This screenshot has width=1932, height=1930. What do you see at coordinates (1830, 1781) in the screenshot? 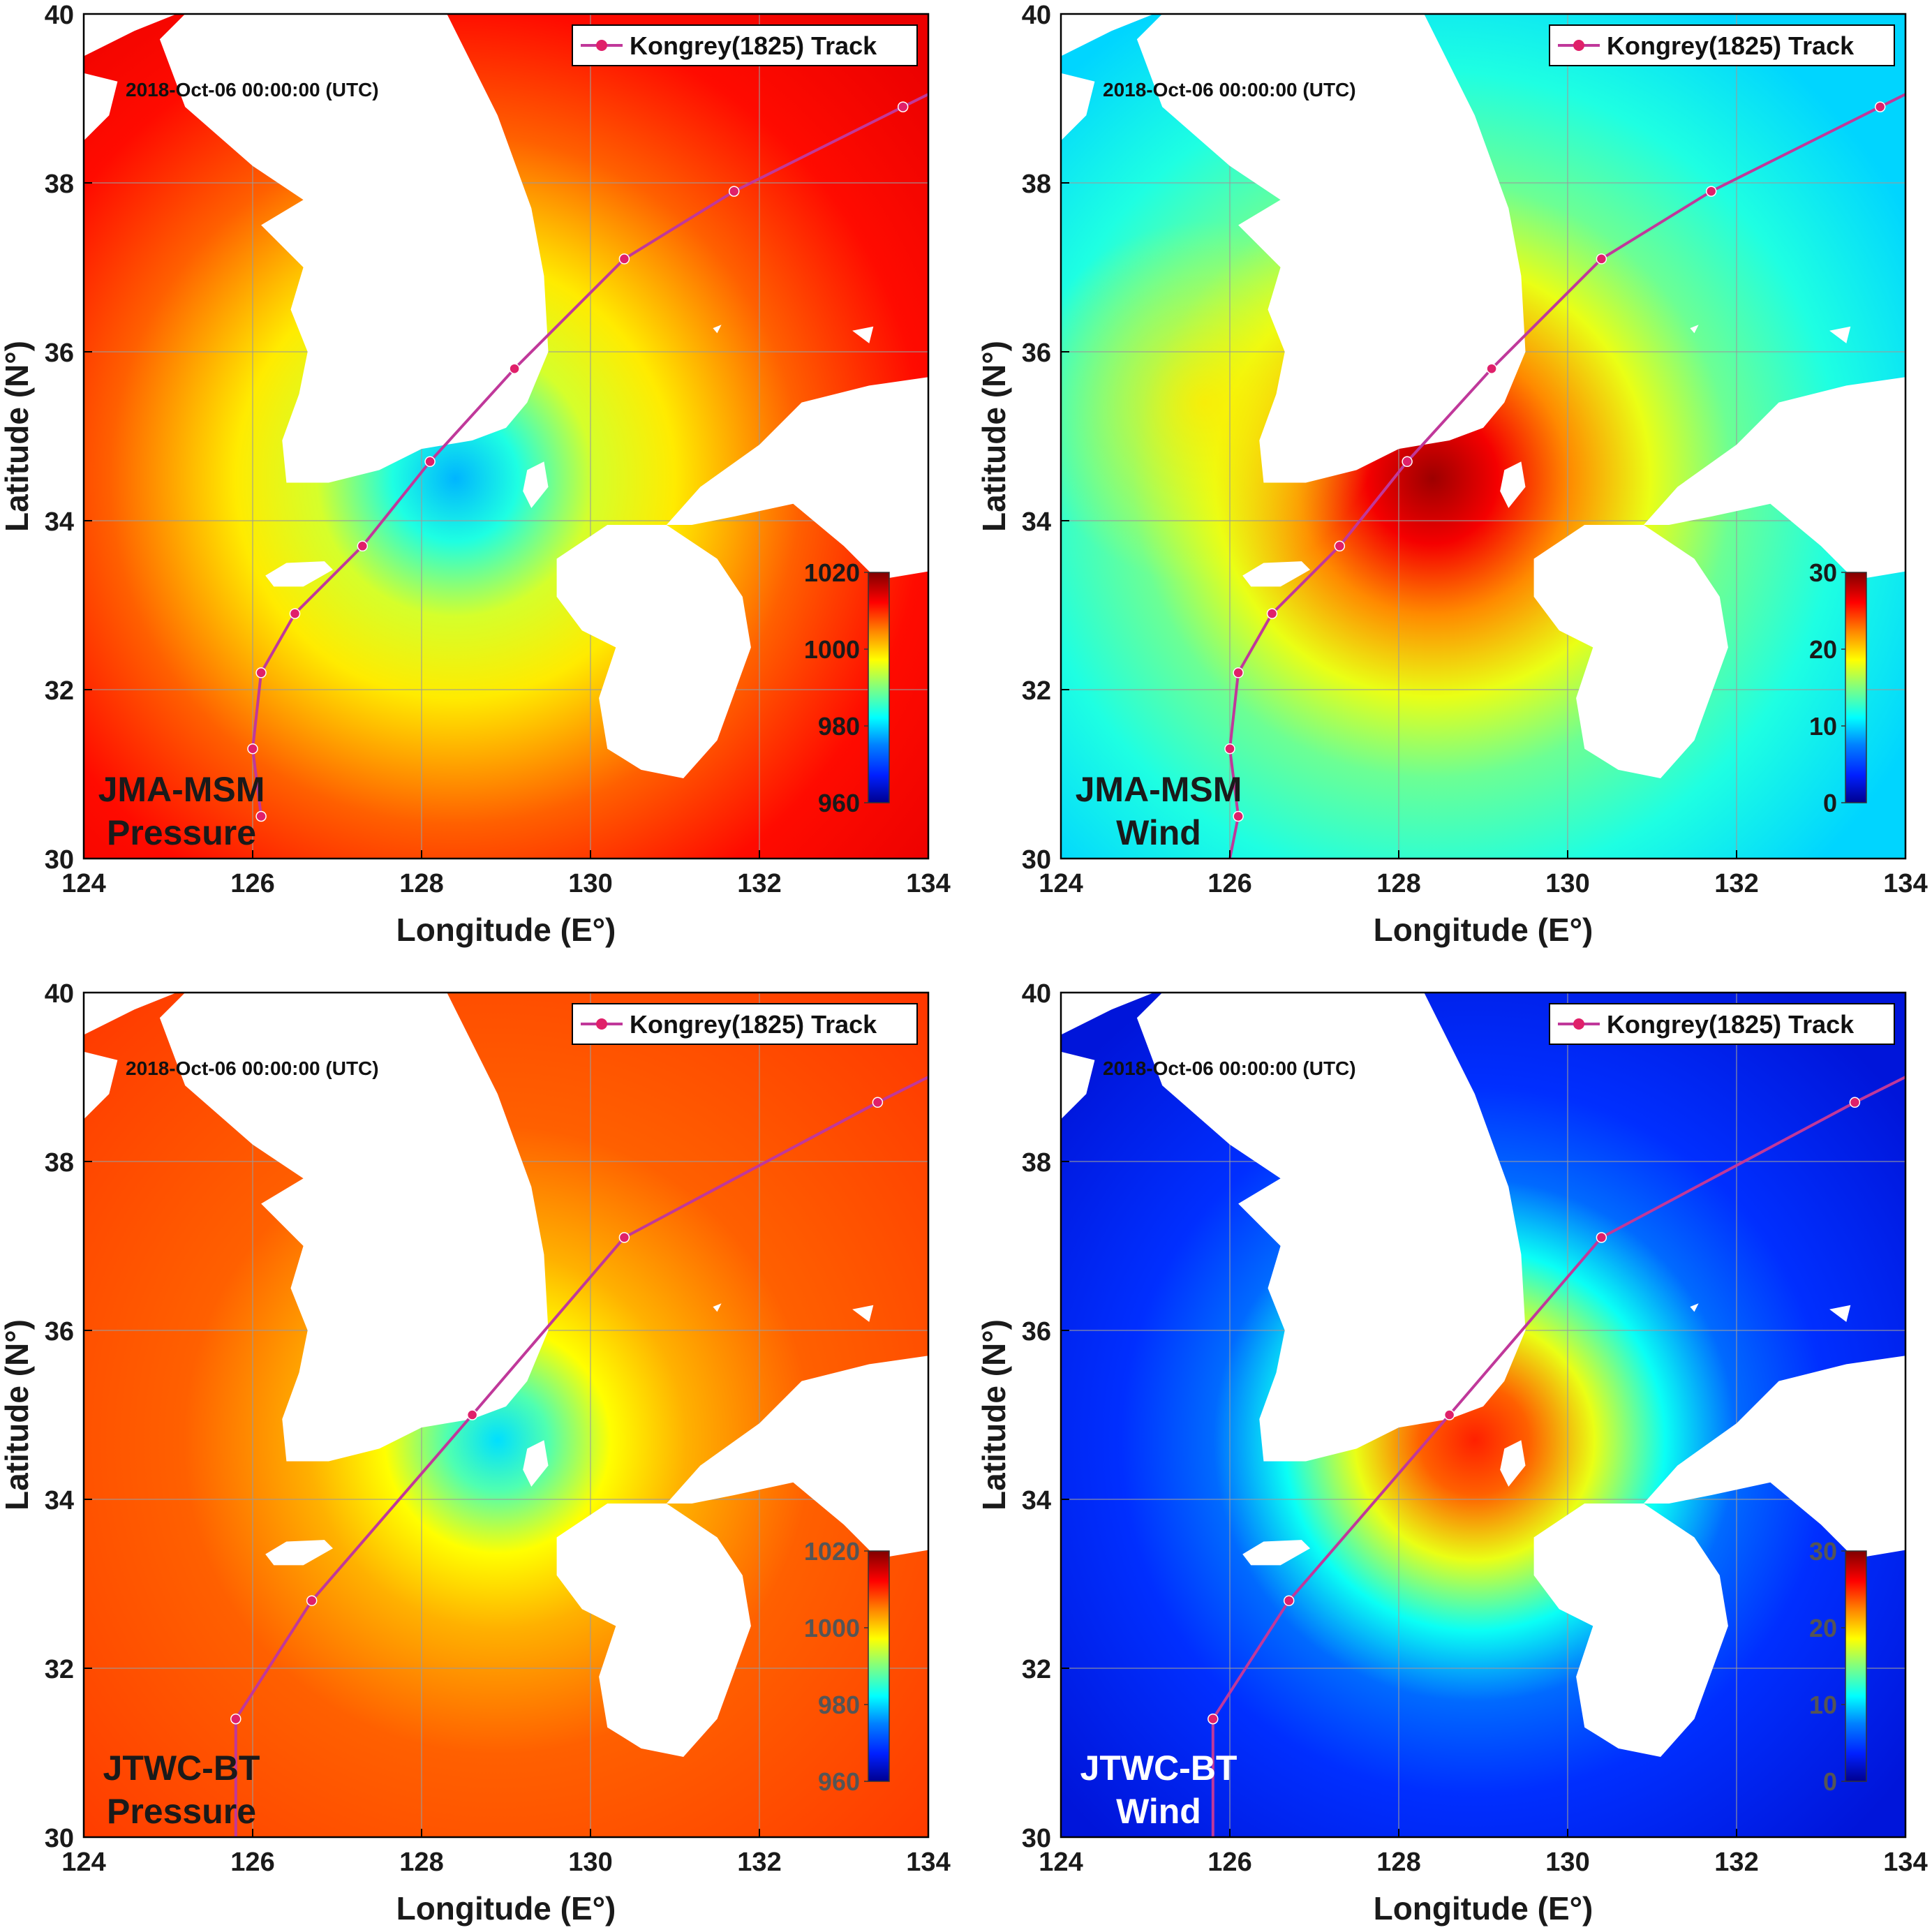
I see `colorbar-tick-label: 0` at bounding box center [1830, 1781].